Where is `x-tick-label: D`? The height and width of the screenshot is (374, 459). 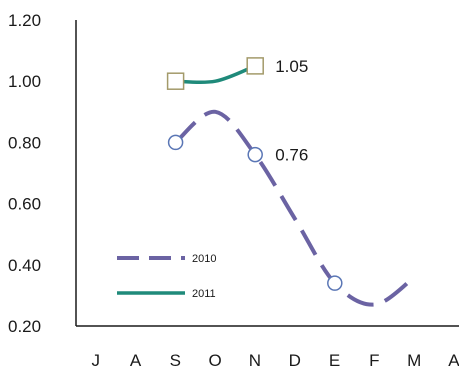
x-tick-label: D is located at coordinates (295, 360).